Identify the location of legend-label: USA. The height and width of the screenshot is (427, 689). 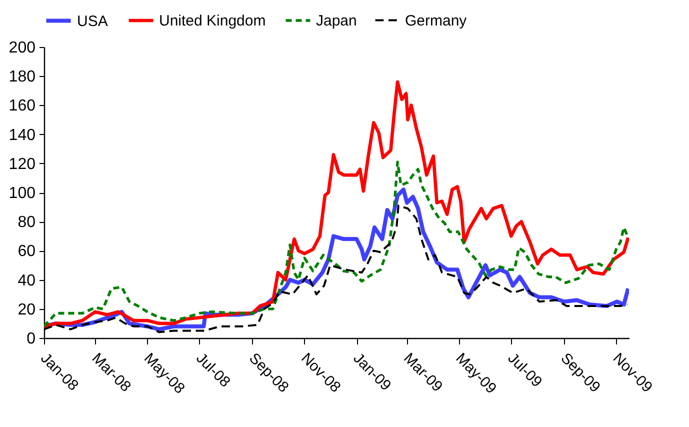
(92, 21).